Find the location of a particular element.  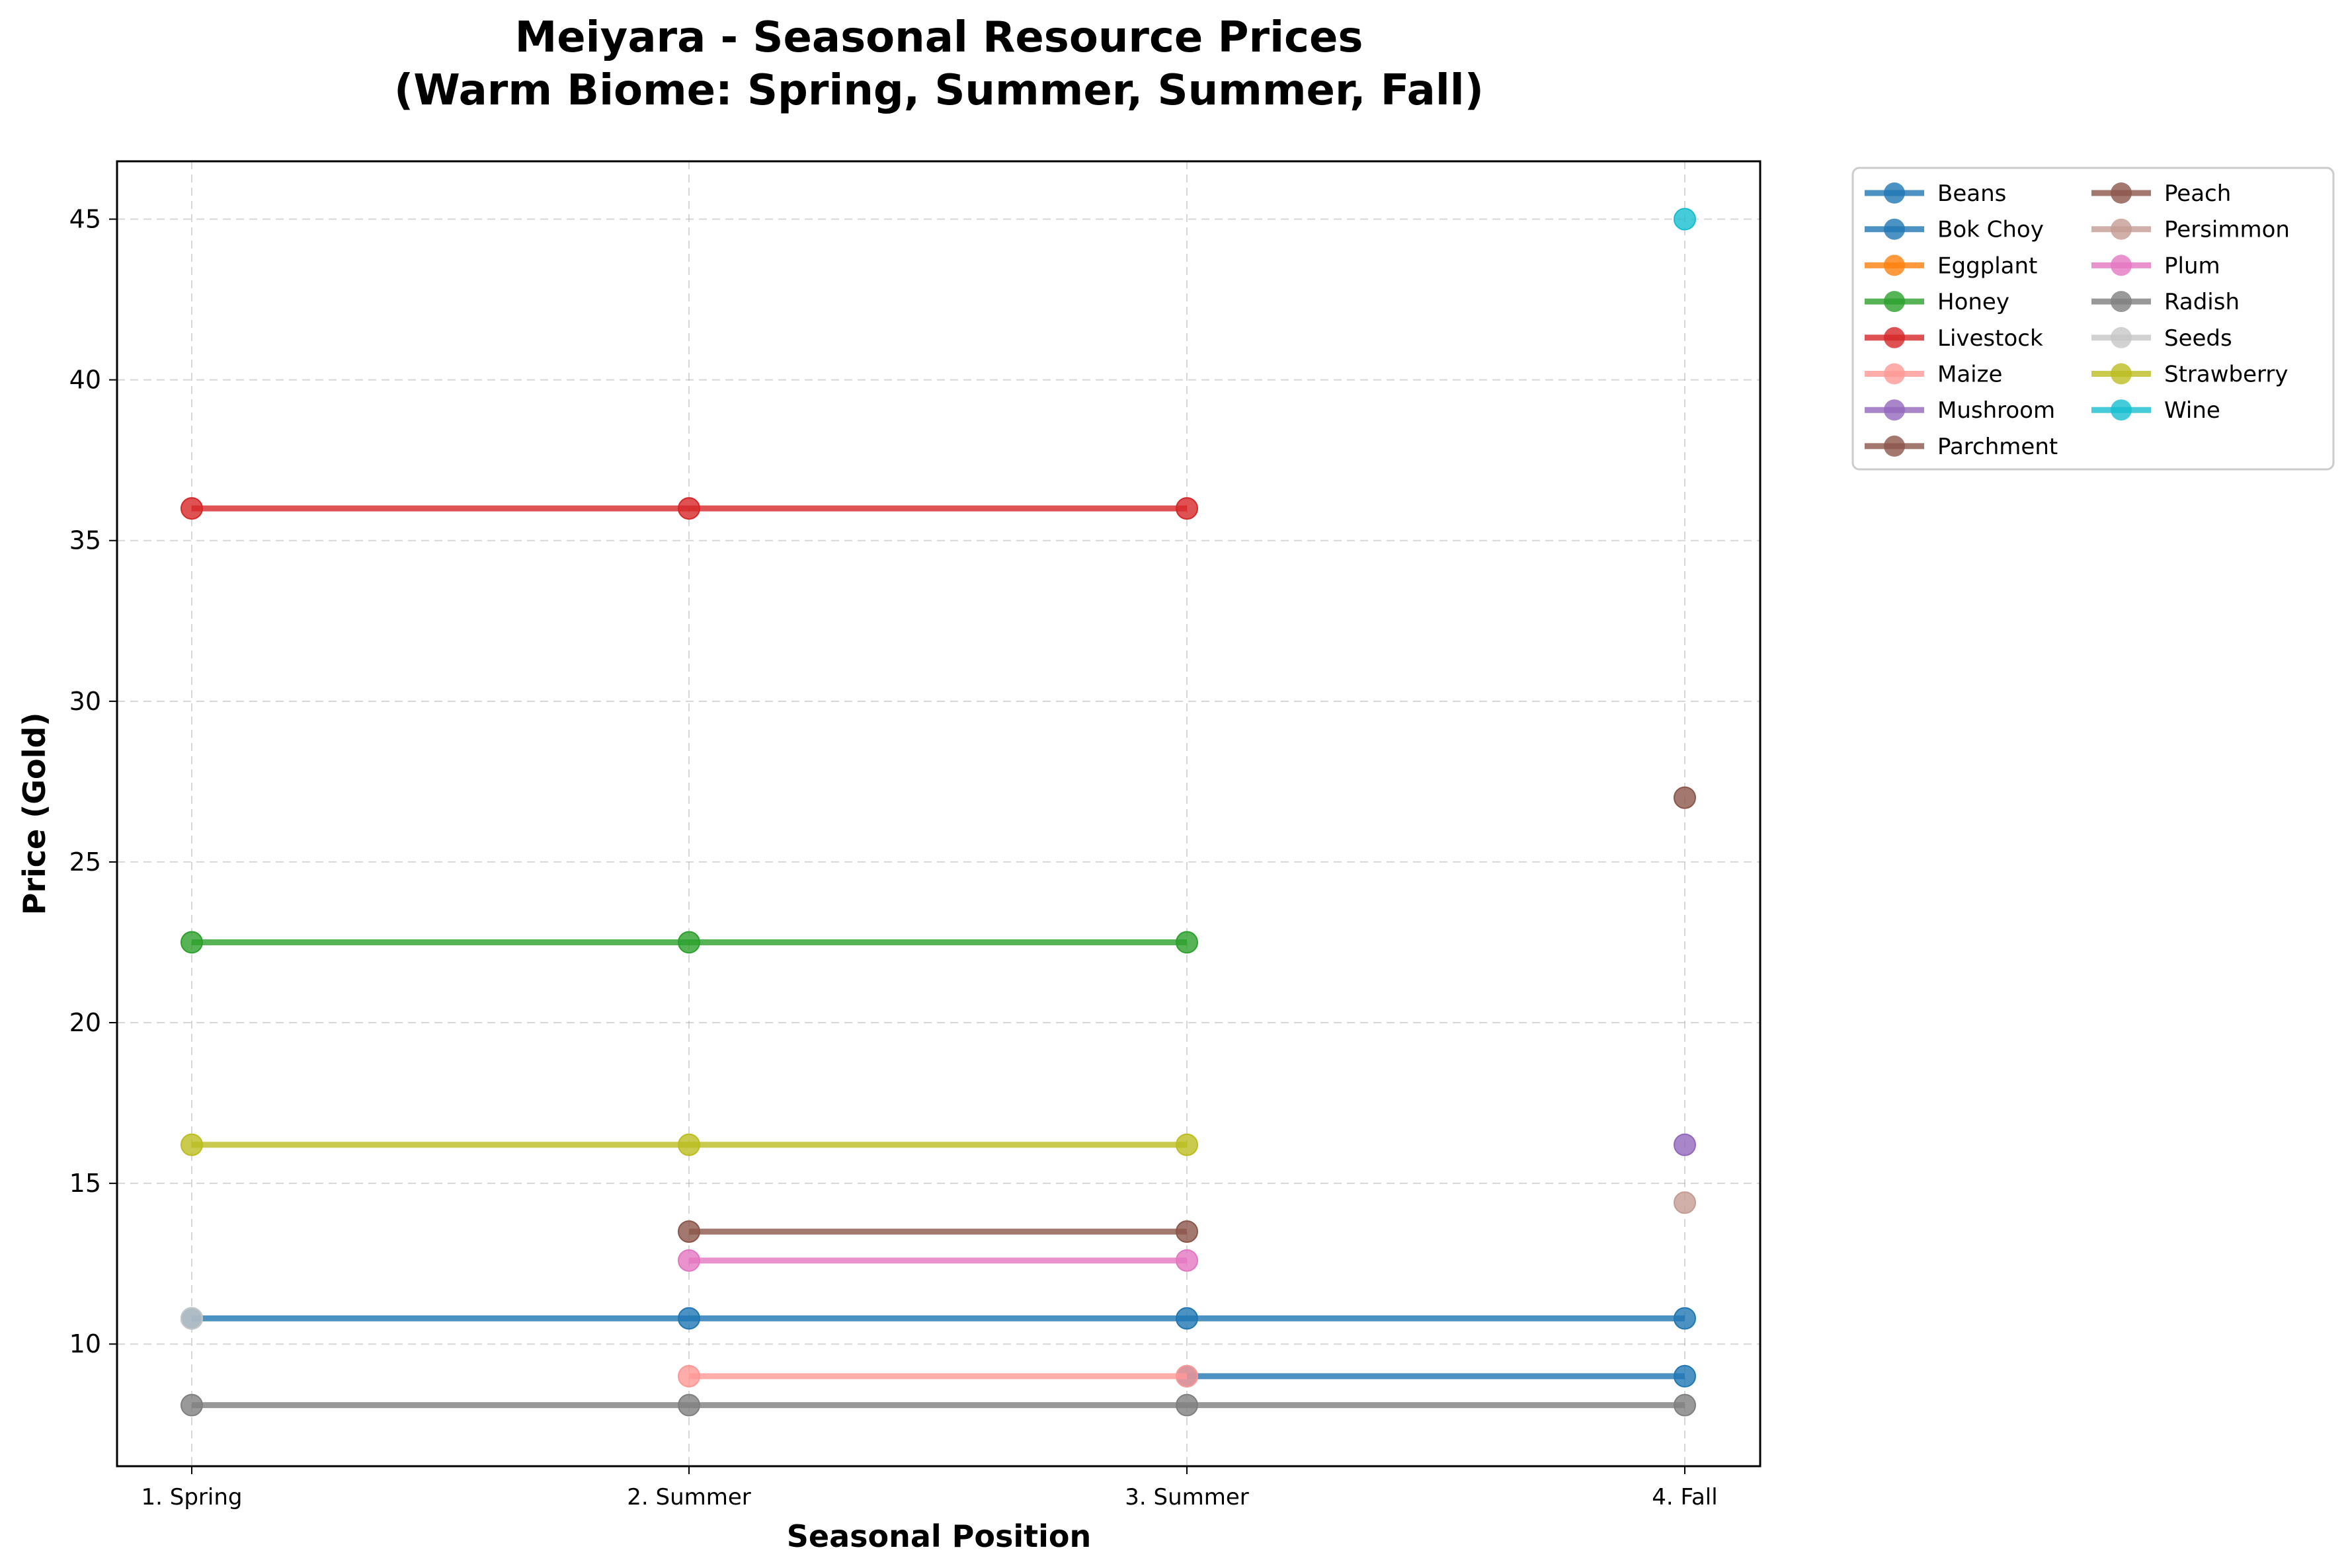

legend-item: Parchment is located at coordinates (1961, 447).